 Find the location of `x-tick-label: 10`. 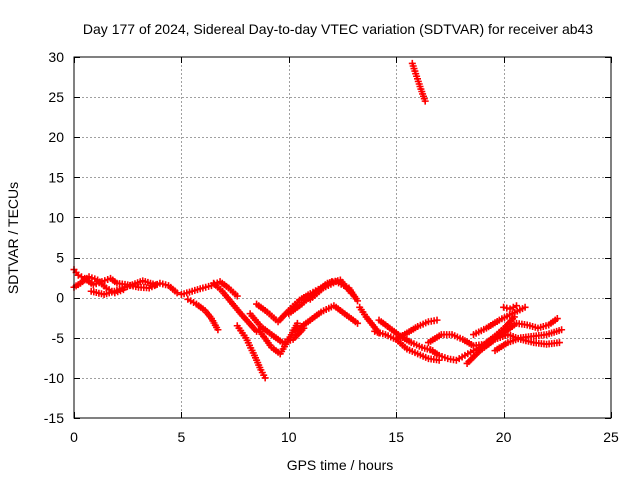

x-tick-label: 10 is located at coordinates (289, 437).